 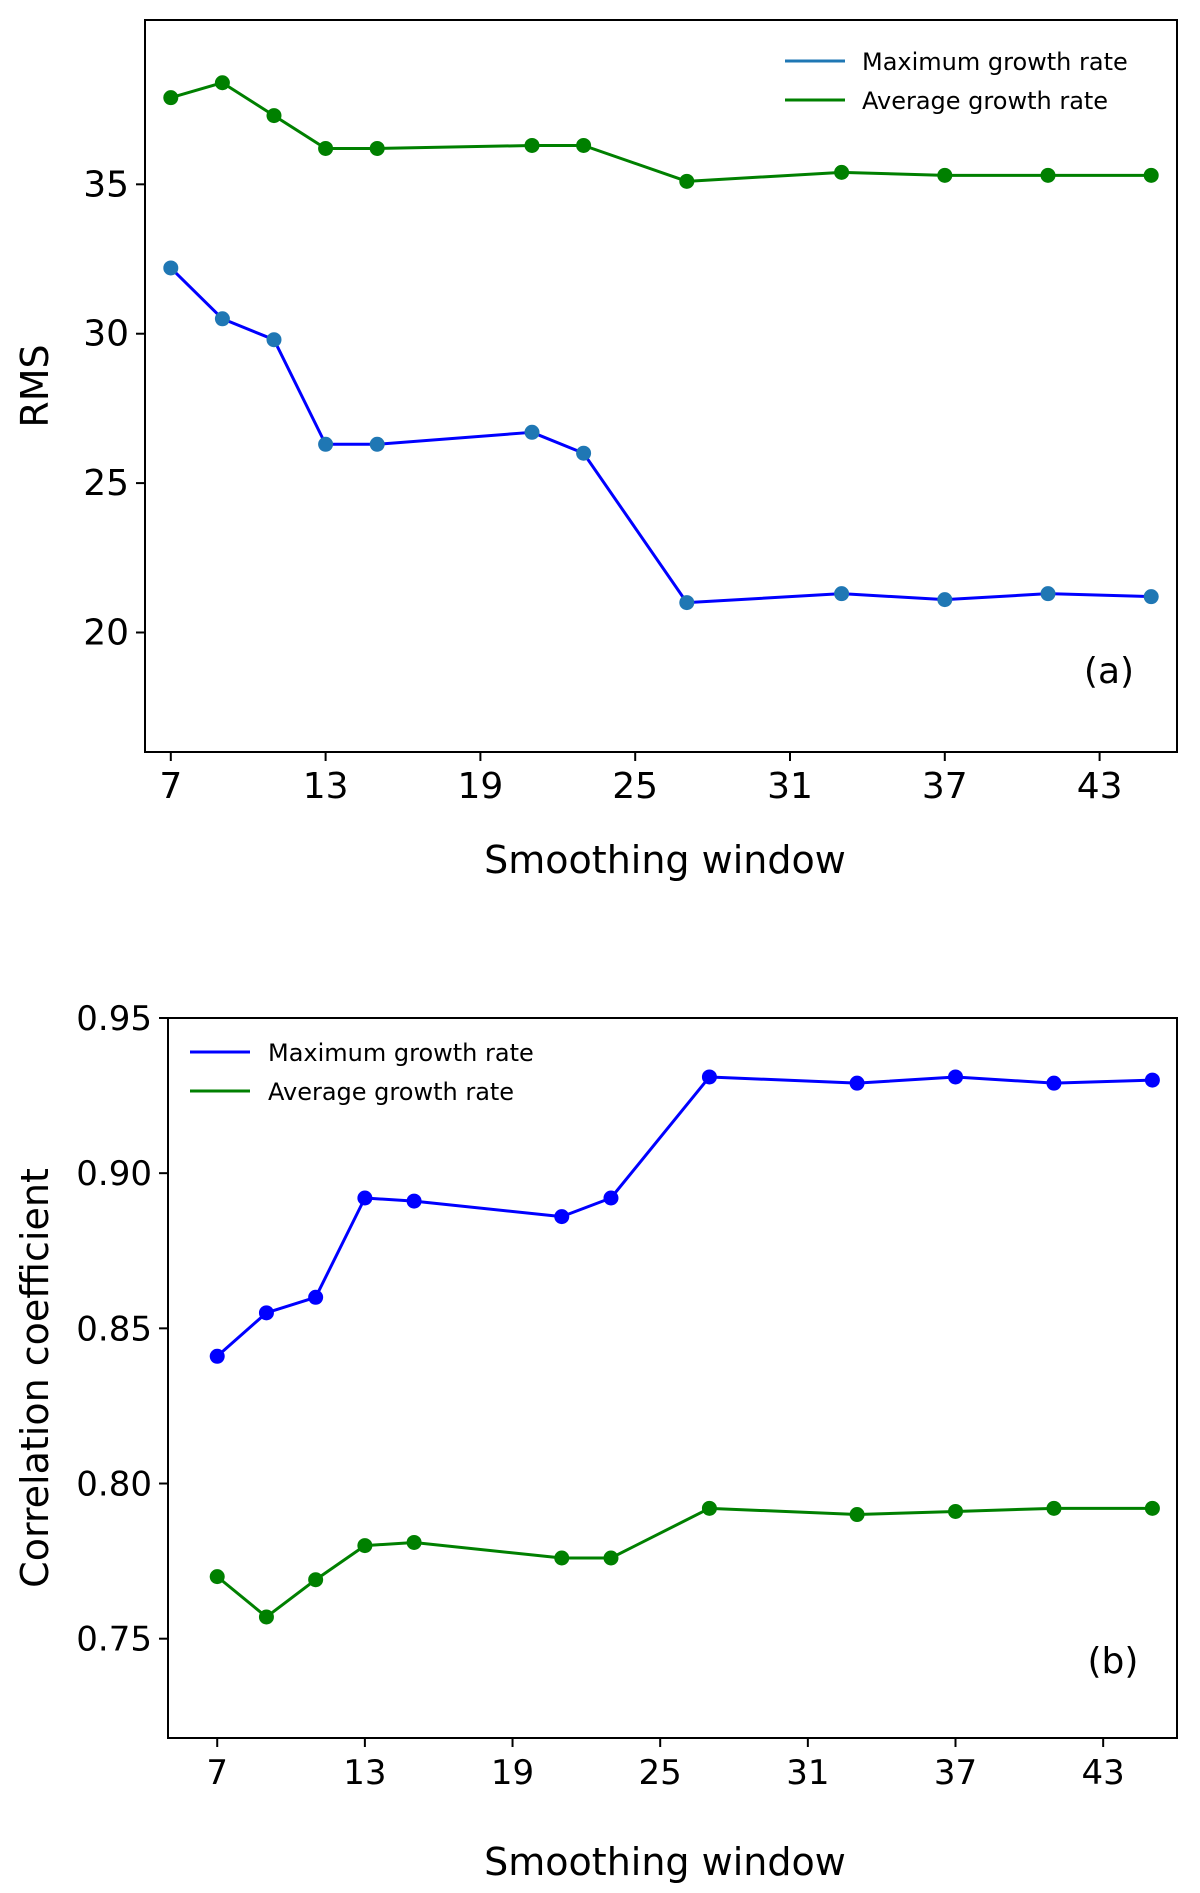 What do you see at coordinates (1113, 1661) in the screenshot?
I see `panel-label-b: (b)` at bounding box center [1113, 1661].